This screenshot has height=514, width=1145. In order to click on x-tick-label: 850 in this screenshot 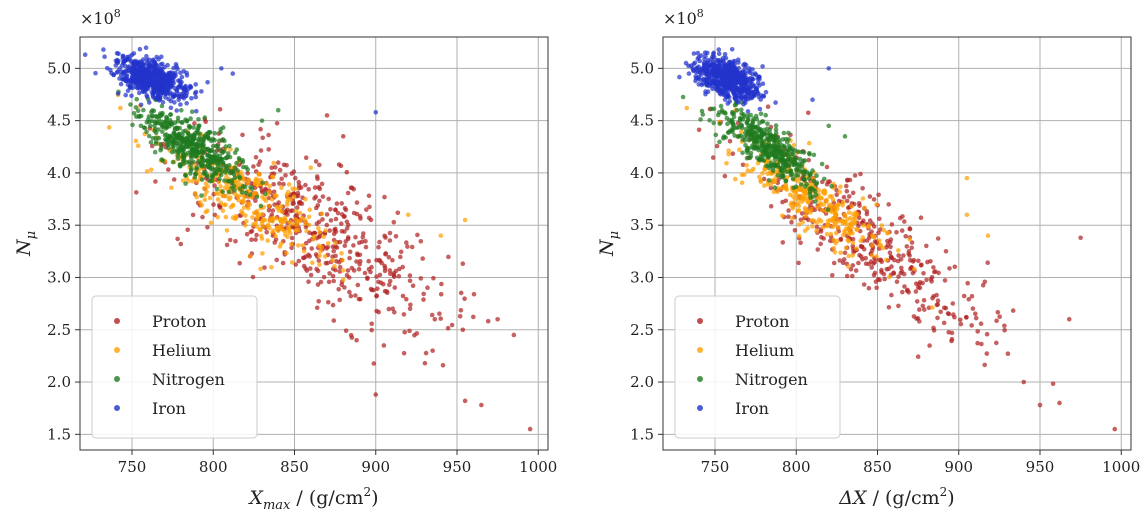, I will do `click(294, 467)`.